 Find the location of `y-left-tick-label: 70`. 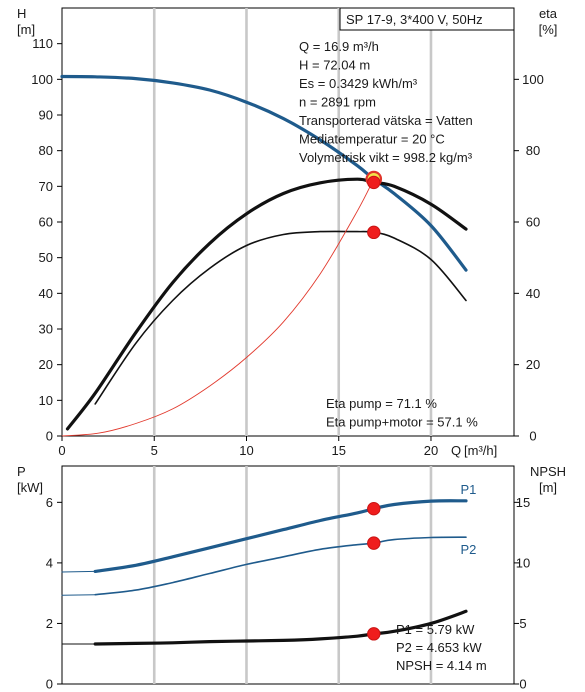

y-left-tick-label: 70 is located at coordinates (46, 186).